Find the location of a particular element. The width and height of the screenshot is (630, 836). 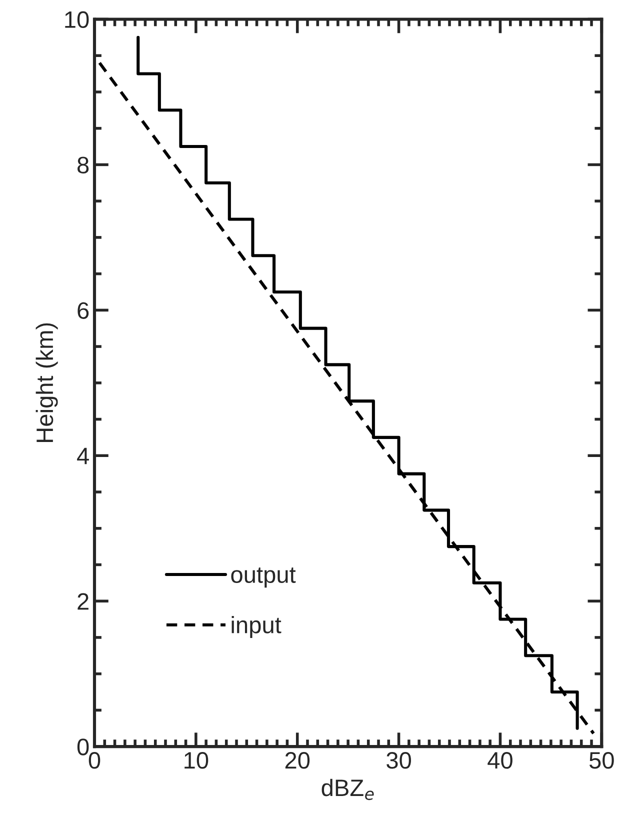

legend-label: input is located at coordinates (257, 627).